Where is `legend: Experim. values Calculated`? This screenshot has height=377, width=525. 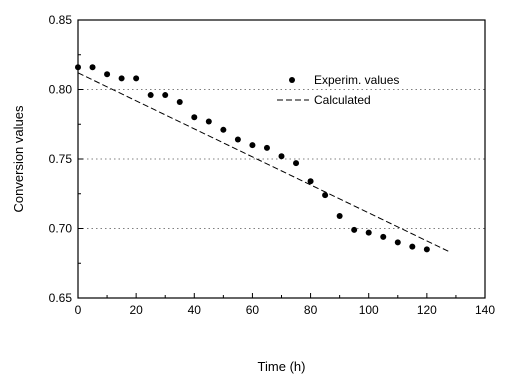 legend: Experim. values Calculated is located at coordinates (338, 90).